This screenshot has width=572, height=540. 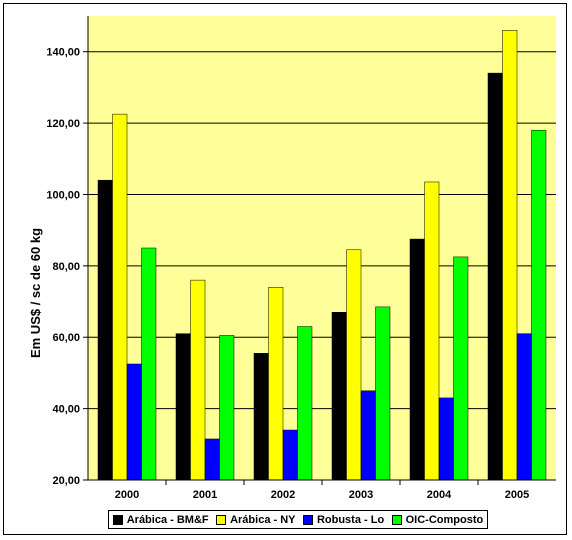 What do you see at coordinates (444, 519) in the screenshot?
I see `legend-label: OIC-Composto` at bounding box center [444, 519].